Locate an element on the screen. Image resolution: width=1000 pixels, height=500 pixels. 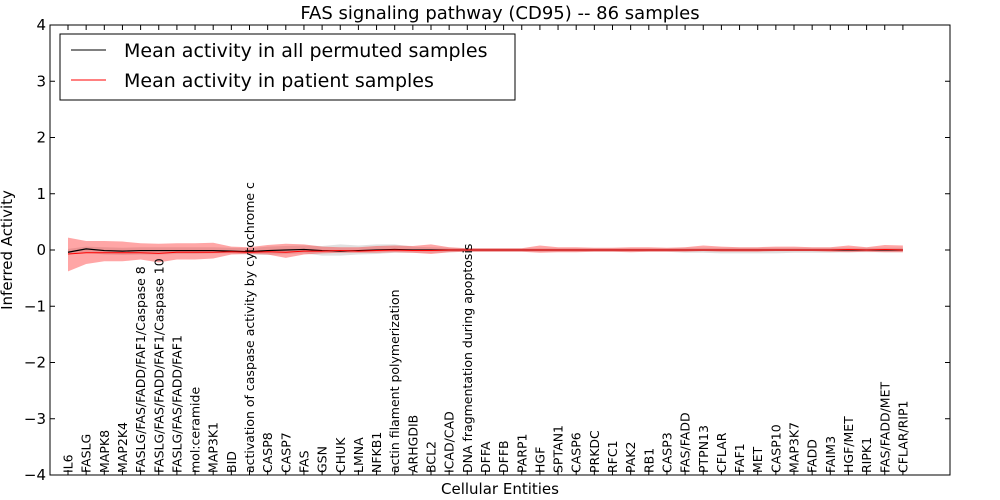
x-tick-label: RB1 is located at coordinates (648, 460).